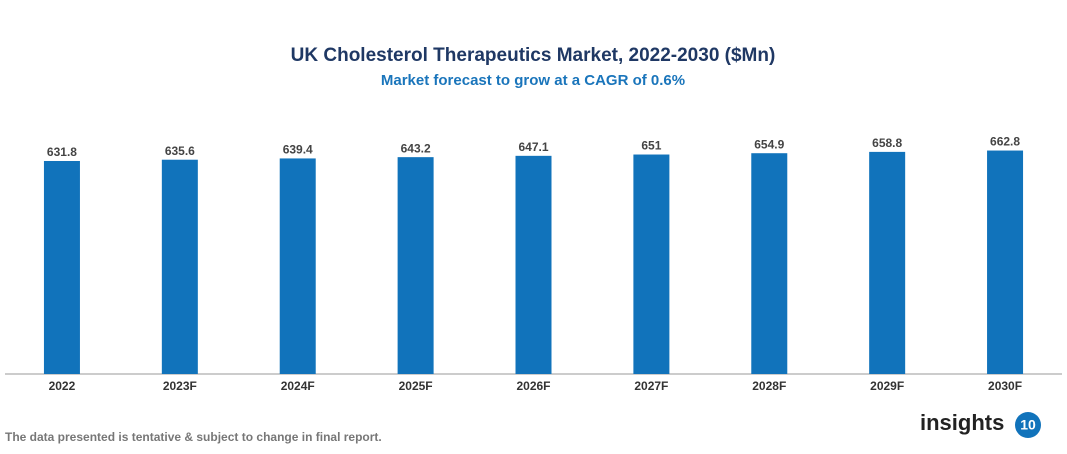  What do you see at coordinates (887, 386) in the screenshot?
I see `x-tick-label: 2029F` at bounding box center [887, 386].